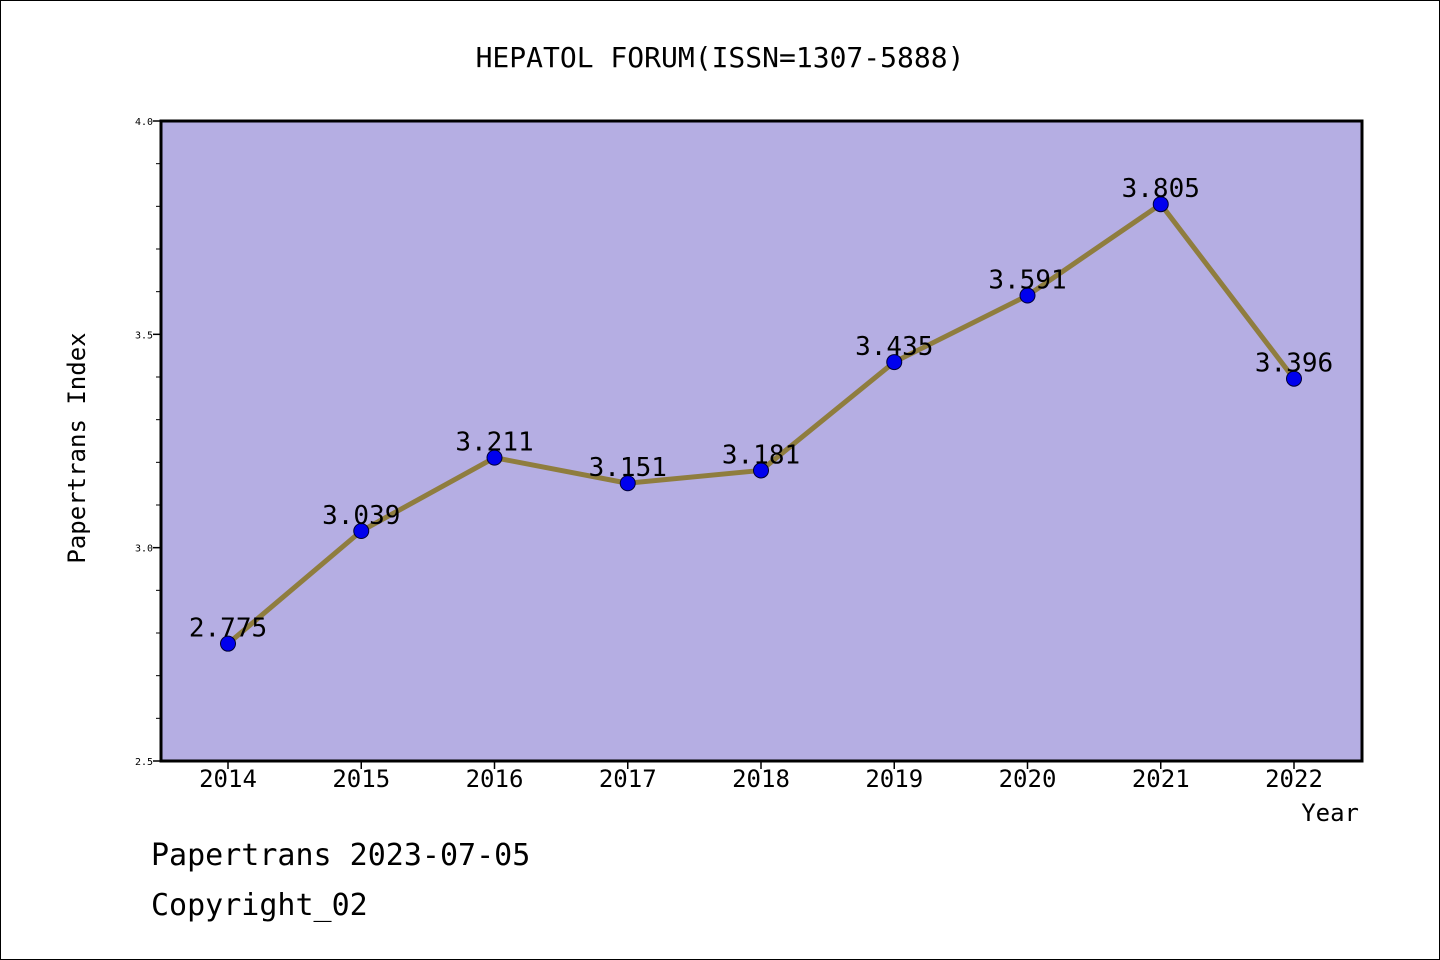  Describe the element at coordinates (361, 779) in the screenshot. I see `x-tick-label: 2015` at that location.